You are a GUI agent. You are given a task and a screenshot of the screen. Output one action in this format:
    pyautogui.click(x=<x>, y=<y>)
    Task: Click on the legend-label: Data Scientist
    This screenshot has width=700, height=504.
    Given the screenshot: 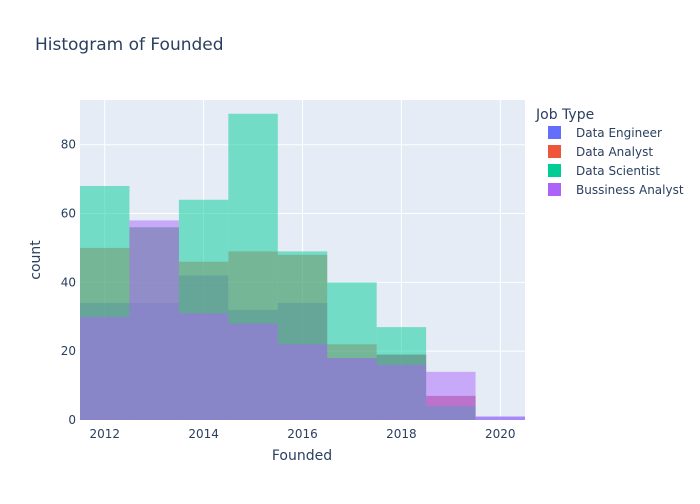 What is the action you would take?
    pyautogui.click(x=618, y=171)
    